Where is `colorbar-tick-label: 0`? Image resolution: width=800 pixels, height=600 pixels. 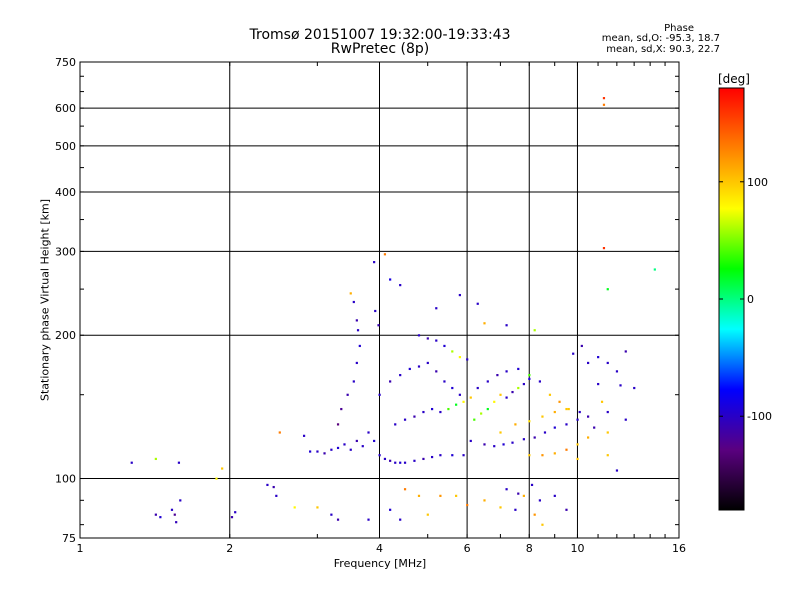 colorbar-tick-label: 0 is located at coordinates (750, 299).